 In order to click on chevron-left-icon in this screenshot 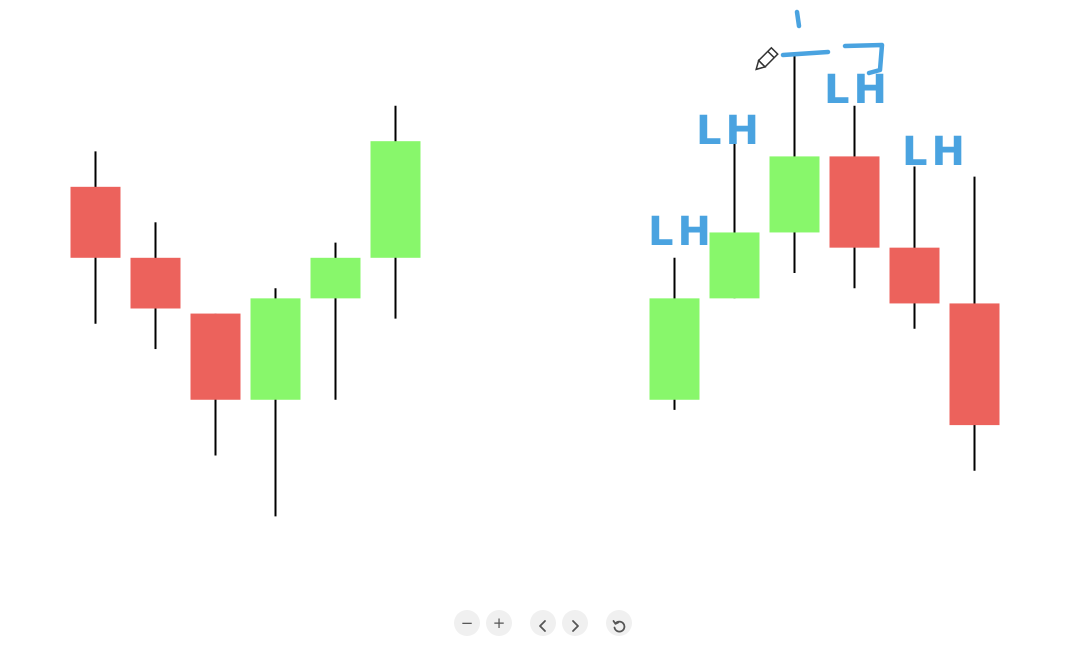, I will do `click(542, 626)`.